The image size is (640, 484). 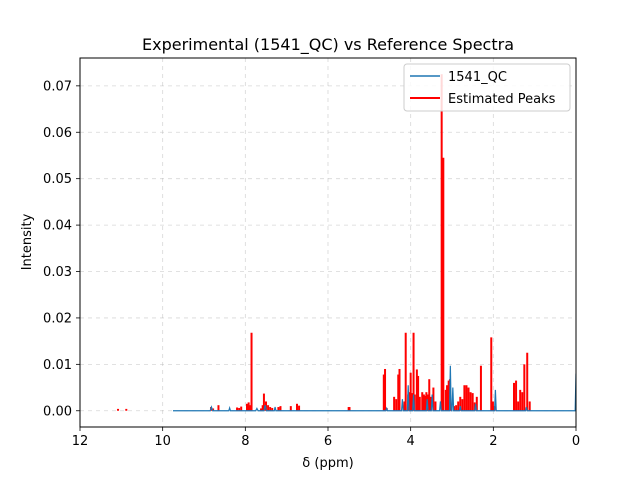 What do you see at coordinates (57, 365) in the screenshot?
I see `y-tick-label: 0.01` at bounding box center [57, 365].